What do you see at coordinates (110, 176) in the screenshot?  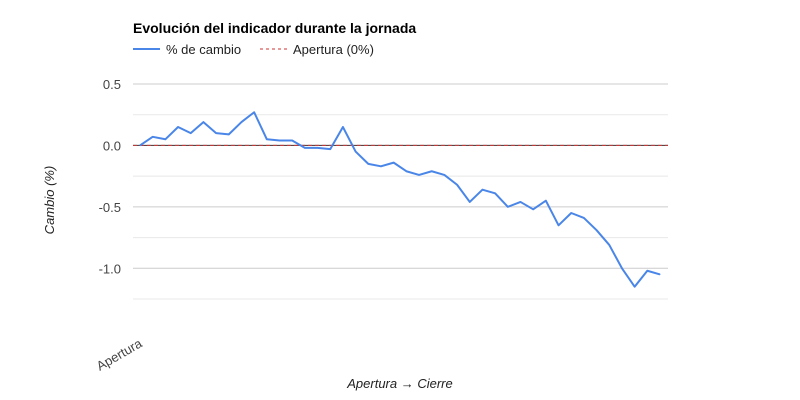 I see `y-axis-ticks: 0.5 0.0 -0.5 -1.0` at bounding box center [110, 176].